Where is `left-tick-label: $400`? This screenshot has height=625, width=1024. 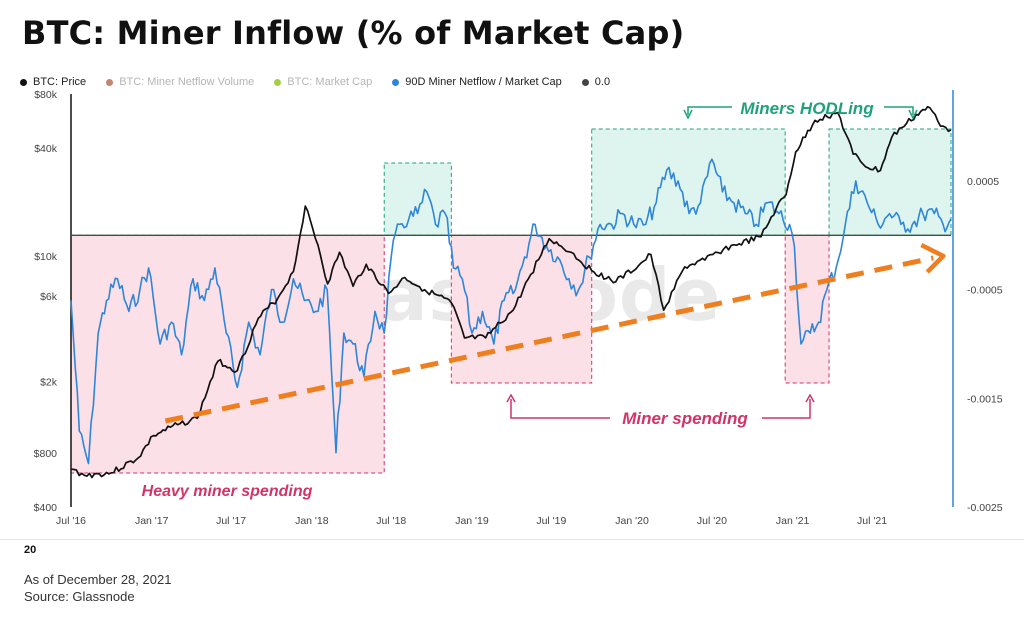
left-tick-label: $400 is located at coordinates (46, 508).